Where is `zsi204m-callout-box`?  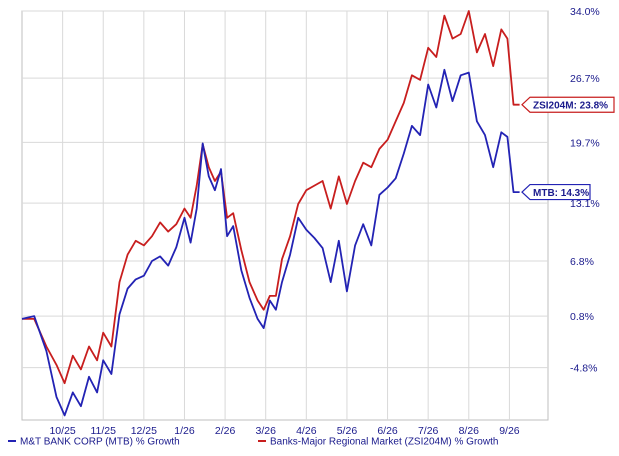
zsi204m-callout-box is located at coordinates (568, 104).